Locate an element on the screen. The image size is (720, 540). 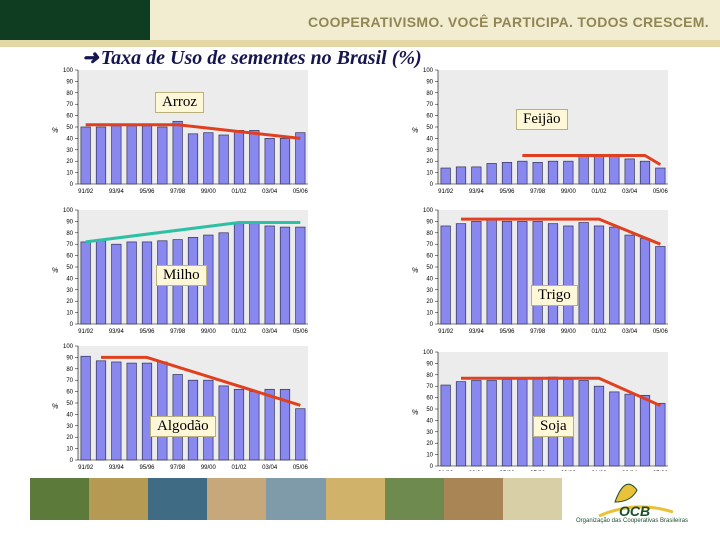
chart-label-algodao: Algodão is located at coordinates (183, 426).